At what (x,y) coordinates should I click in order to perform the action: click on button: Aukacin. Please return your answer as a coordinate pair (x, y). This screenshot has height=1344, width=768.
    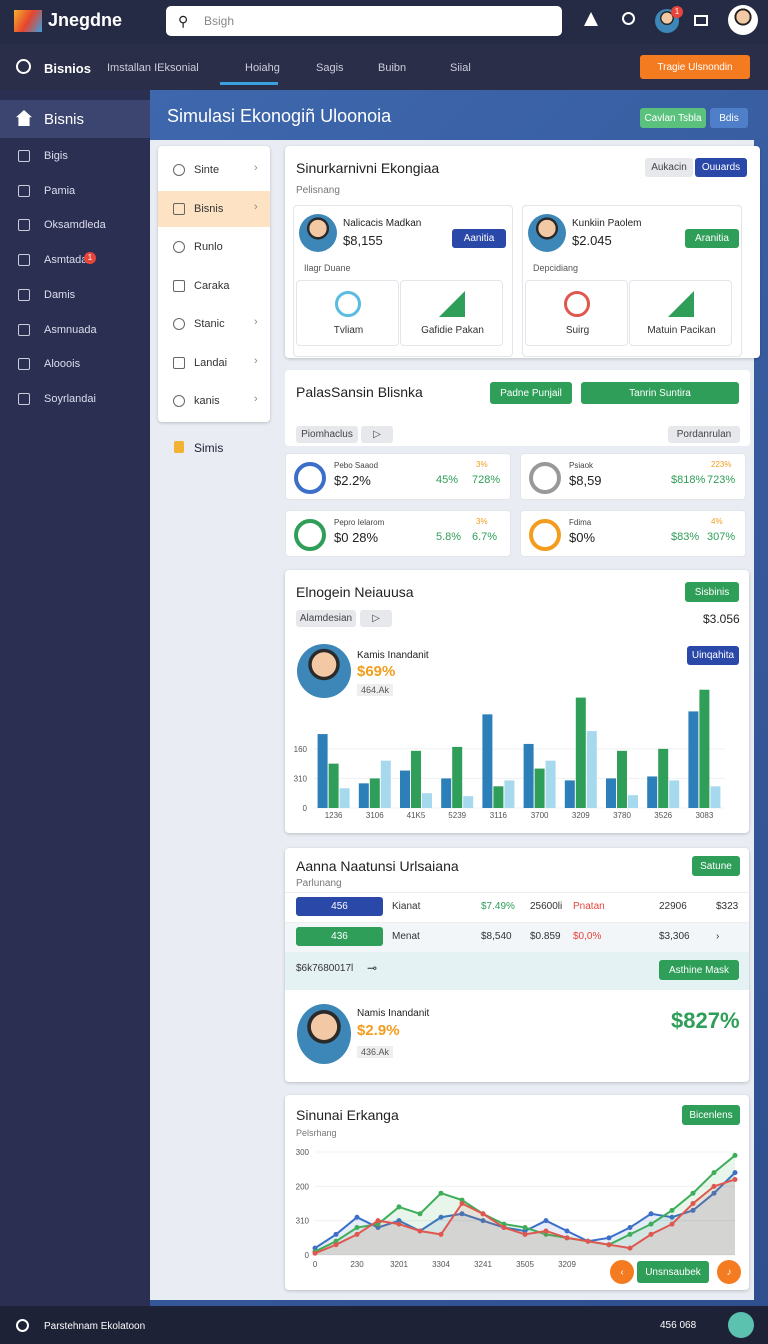
    Looking at the image, I should click on (669, 167).